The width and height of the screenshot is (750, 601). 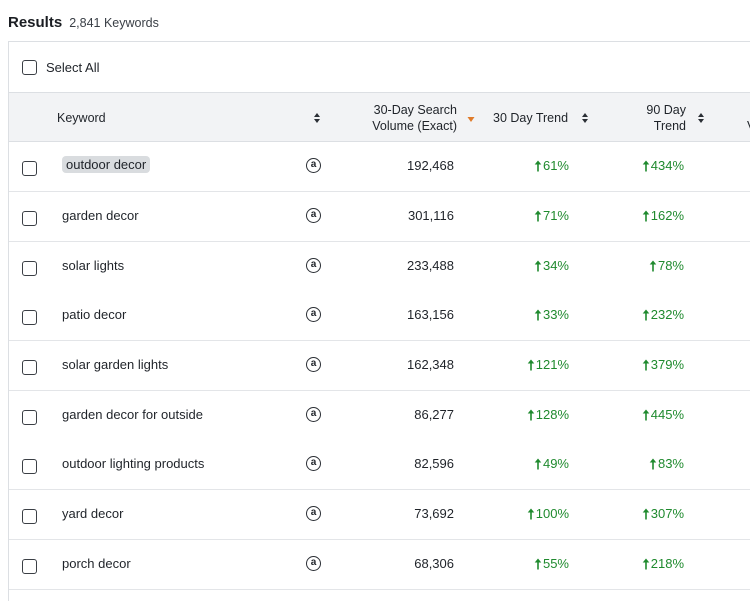 I want to click on trend90-cell: 434%, so click(x=644, y=165).